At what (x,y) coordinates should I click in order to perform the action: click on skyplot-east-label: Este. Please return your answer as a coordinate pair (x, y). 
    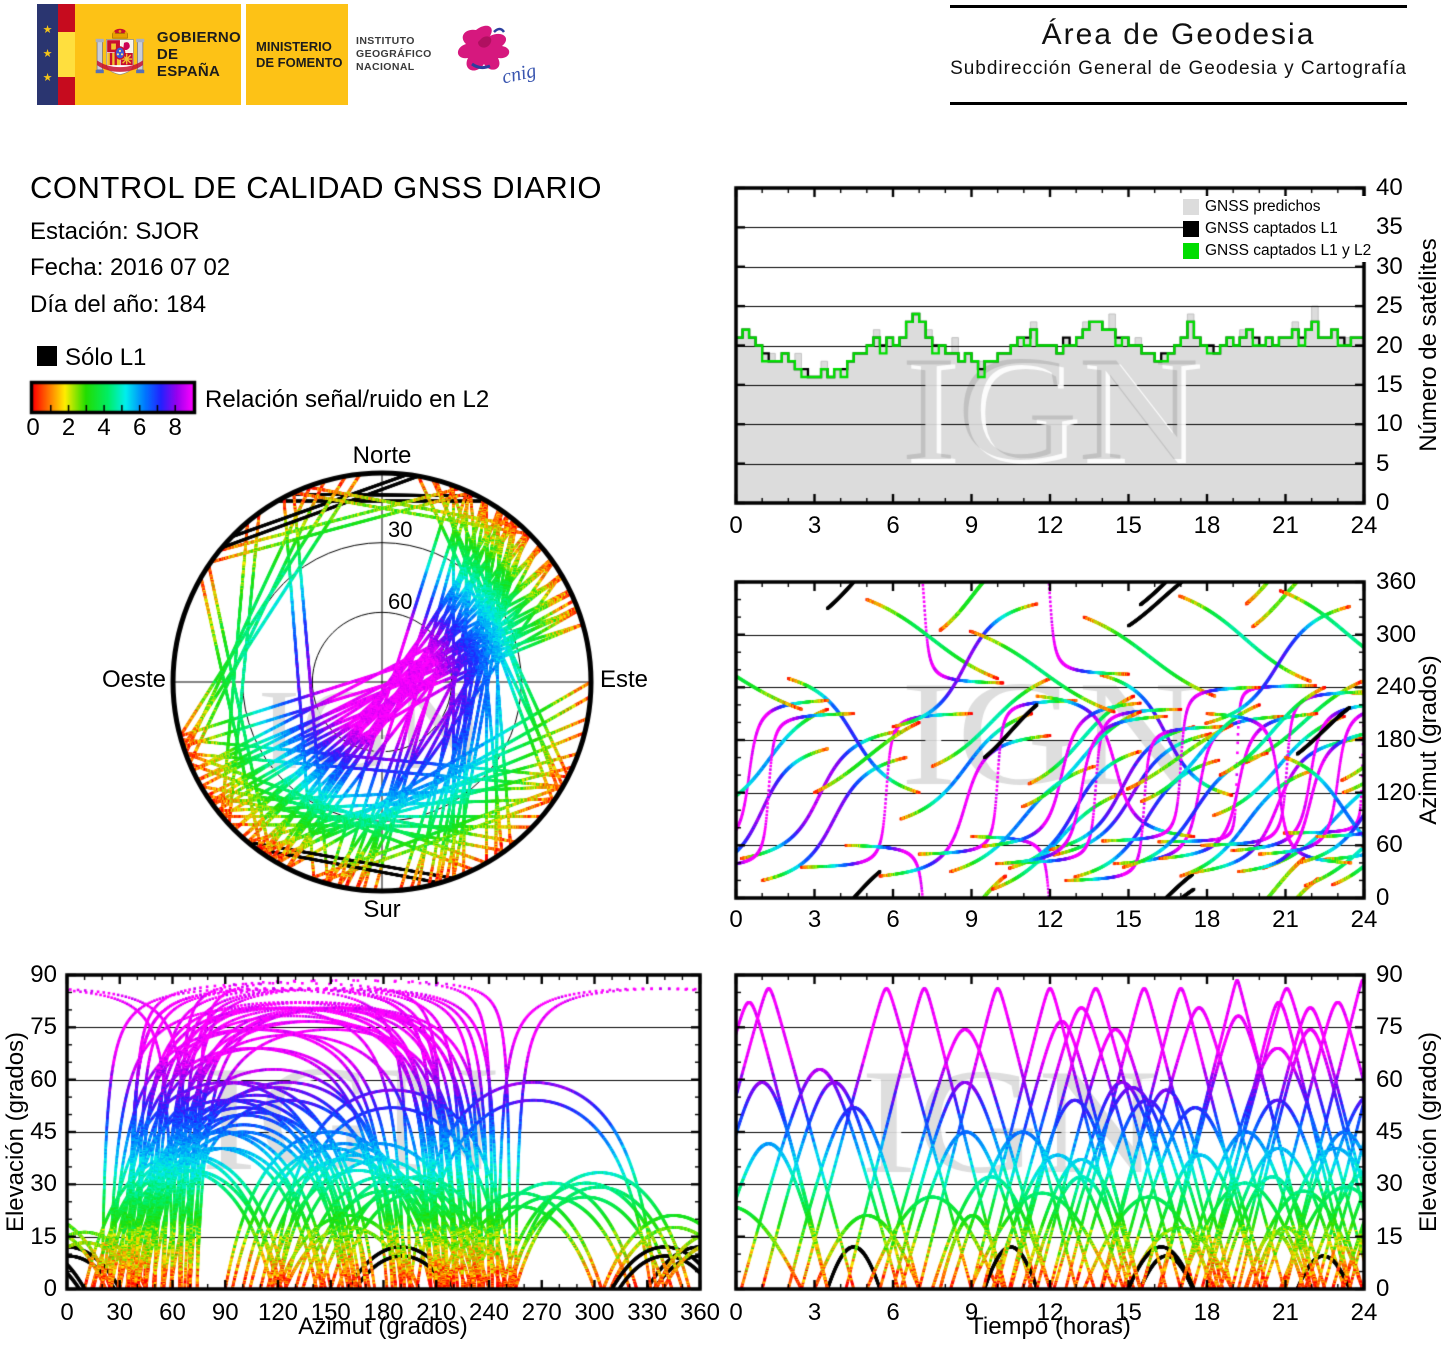
    Looking at the image, I should click on (624, 679).